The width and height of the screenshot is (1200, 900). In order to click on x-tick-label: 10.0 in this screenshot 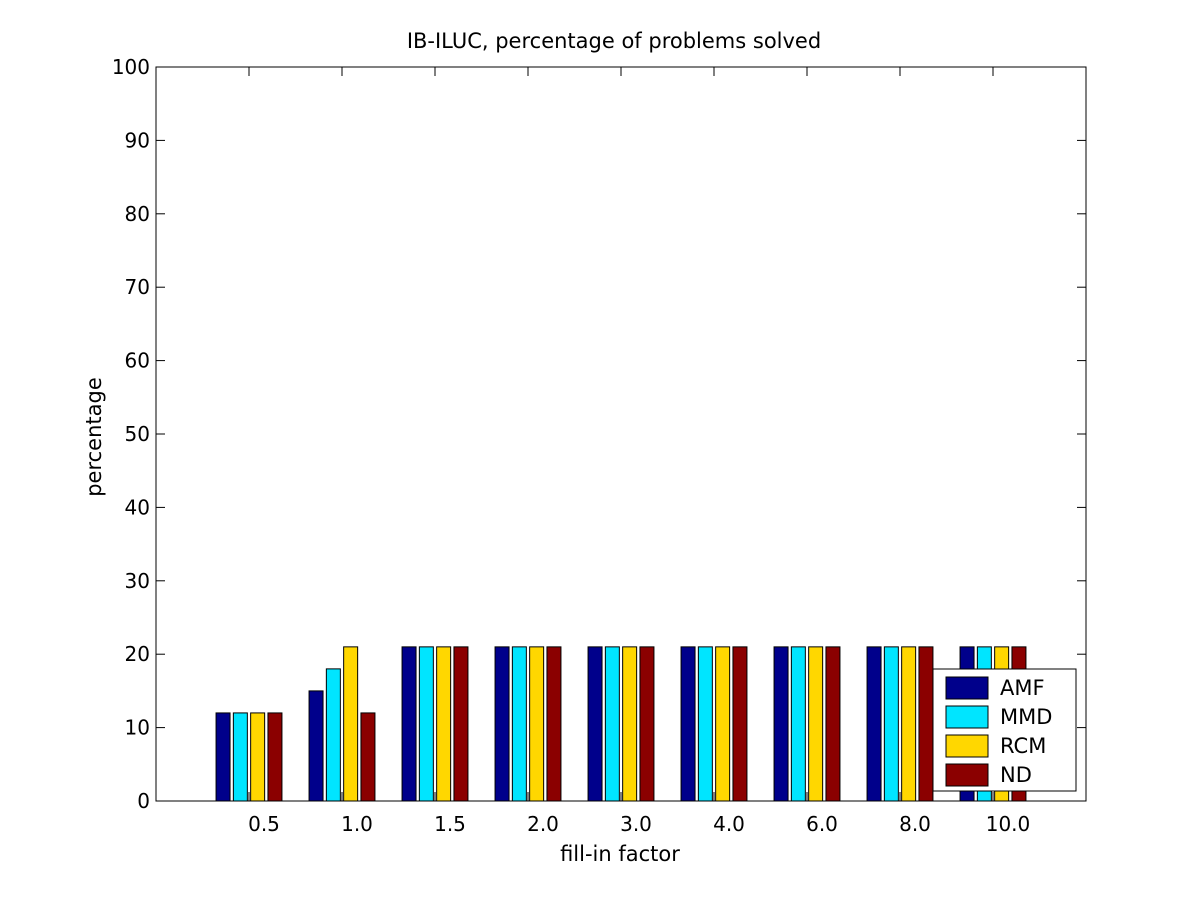, I will do `click(1008, 824)`.